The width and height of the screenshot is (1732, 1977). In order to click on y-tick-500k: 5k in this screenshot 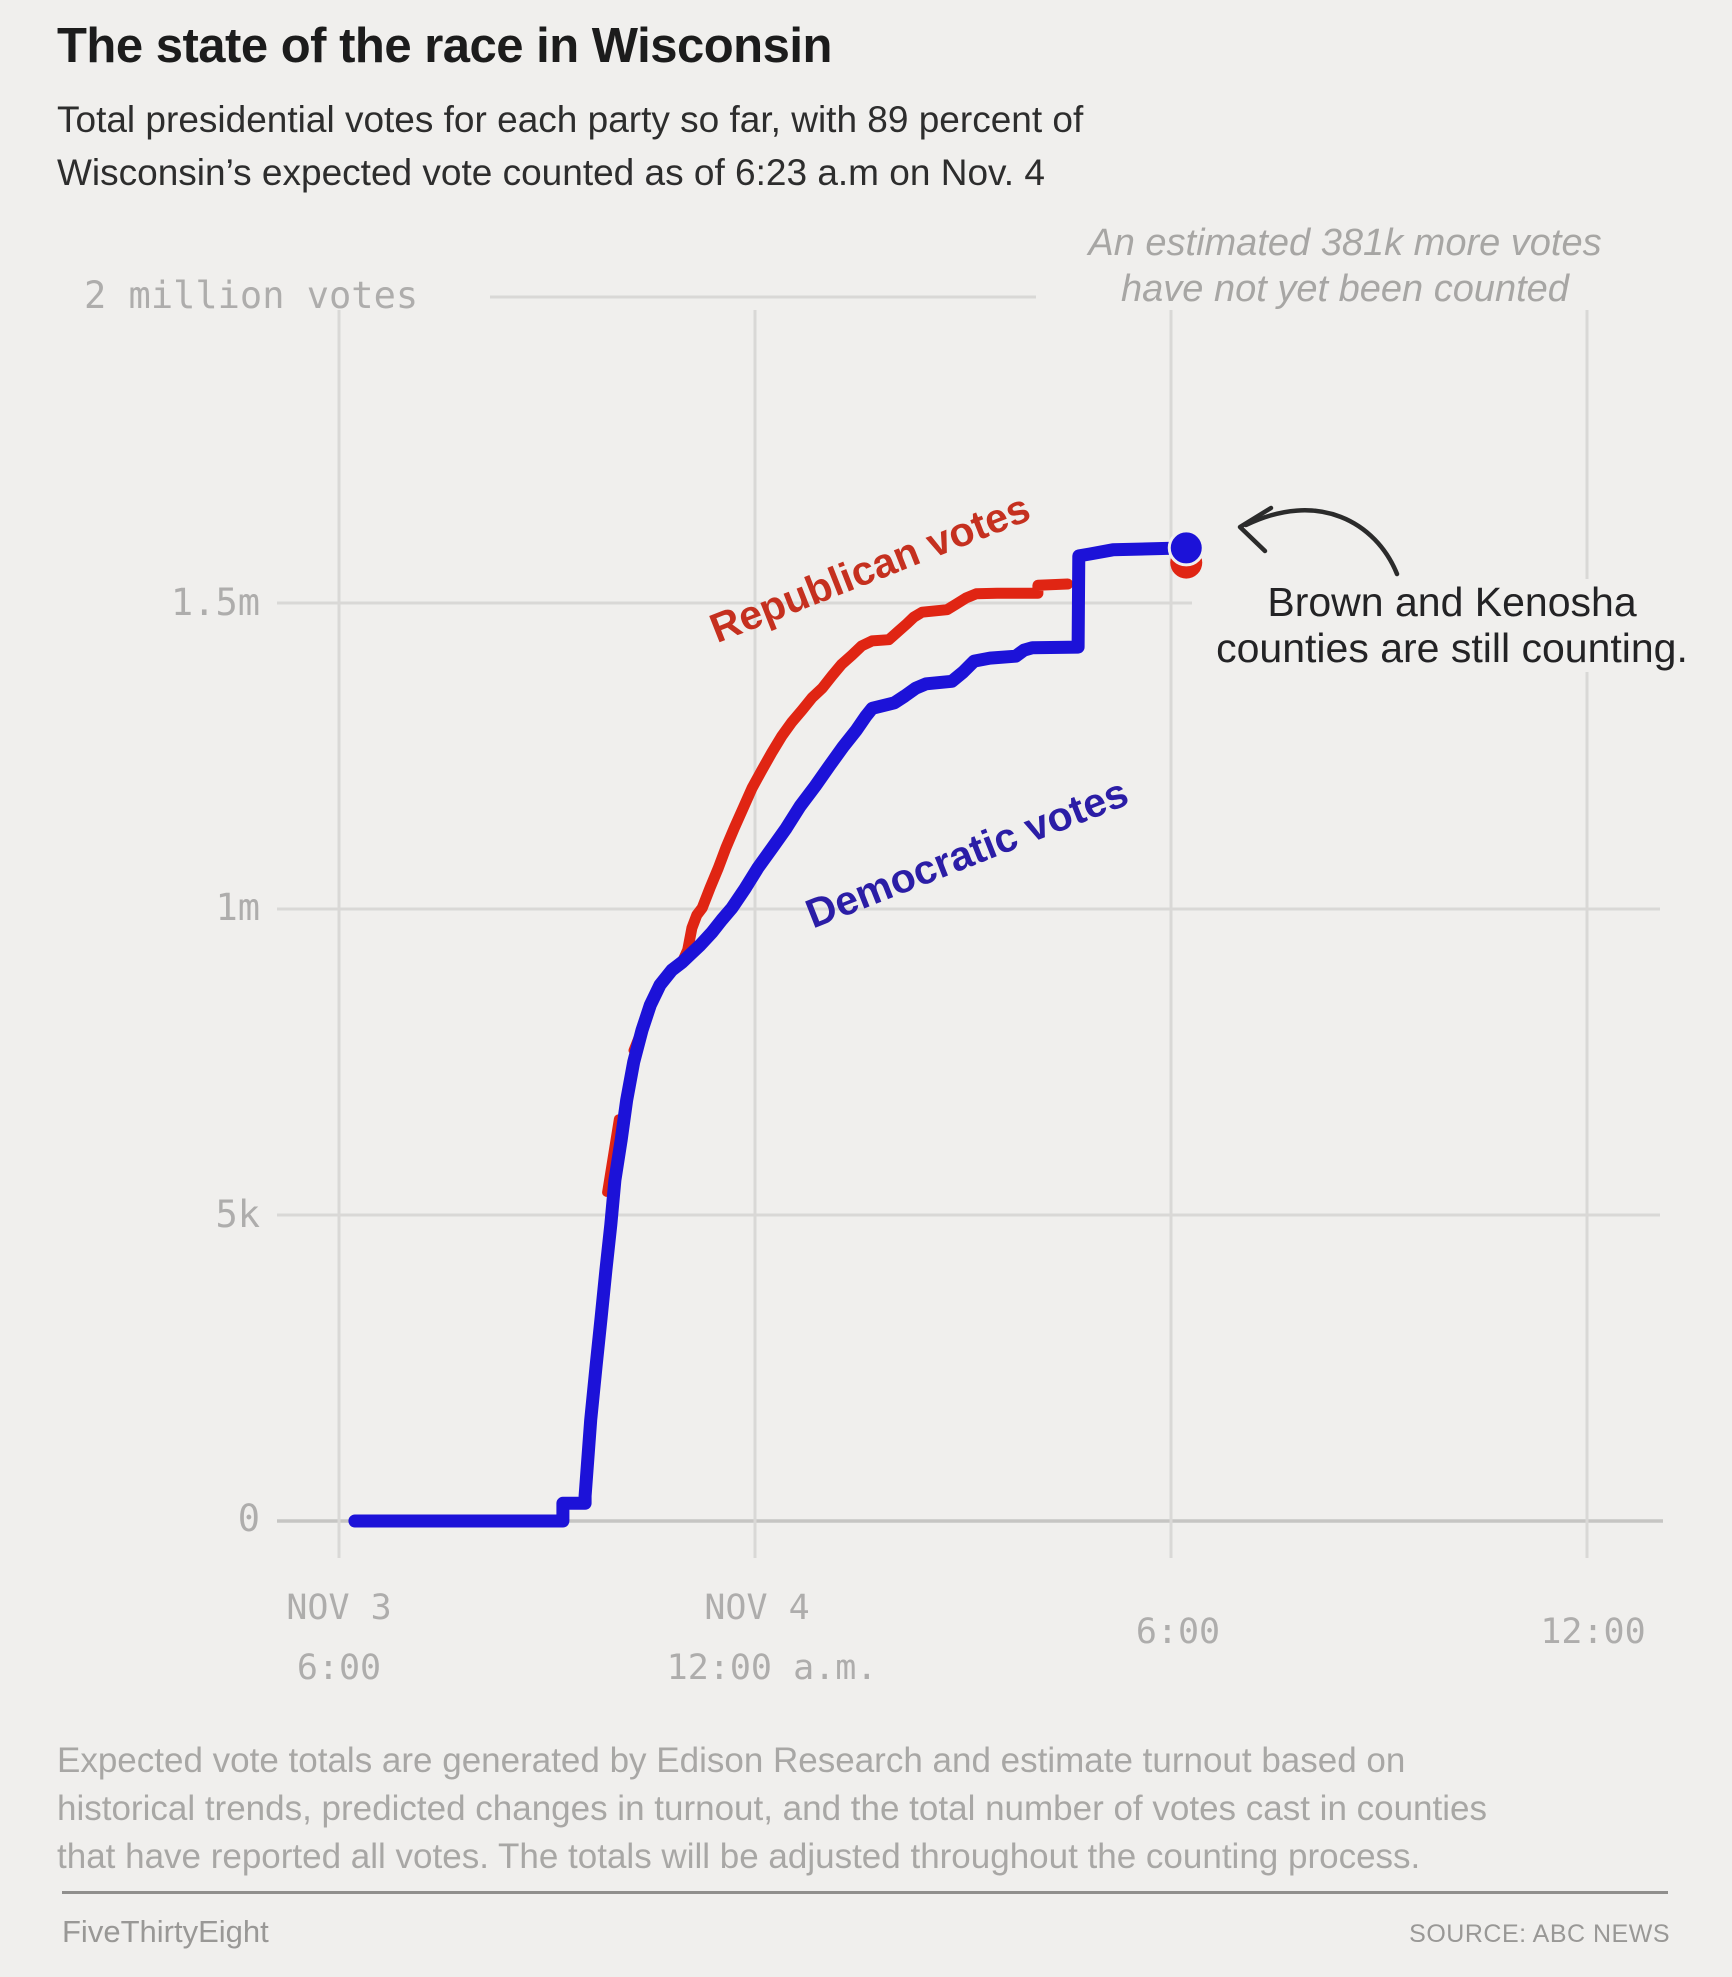, I will do `click(237, 1214)`.